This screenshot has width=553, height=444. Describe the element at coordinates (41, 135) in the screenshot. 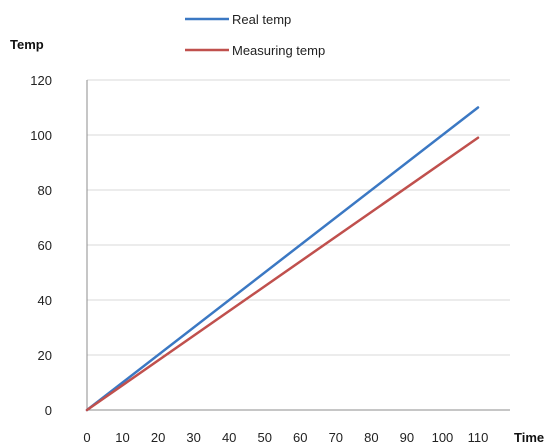

I see `y-tick-label: 100` at that location.